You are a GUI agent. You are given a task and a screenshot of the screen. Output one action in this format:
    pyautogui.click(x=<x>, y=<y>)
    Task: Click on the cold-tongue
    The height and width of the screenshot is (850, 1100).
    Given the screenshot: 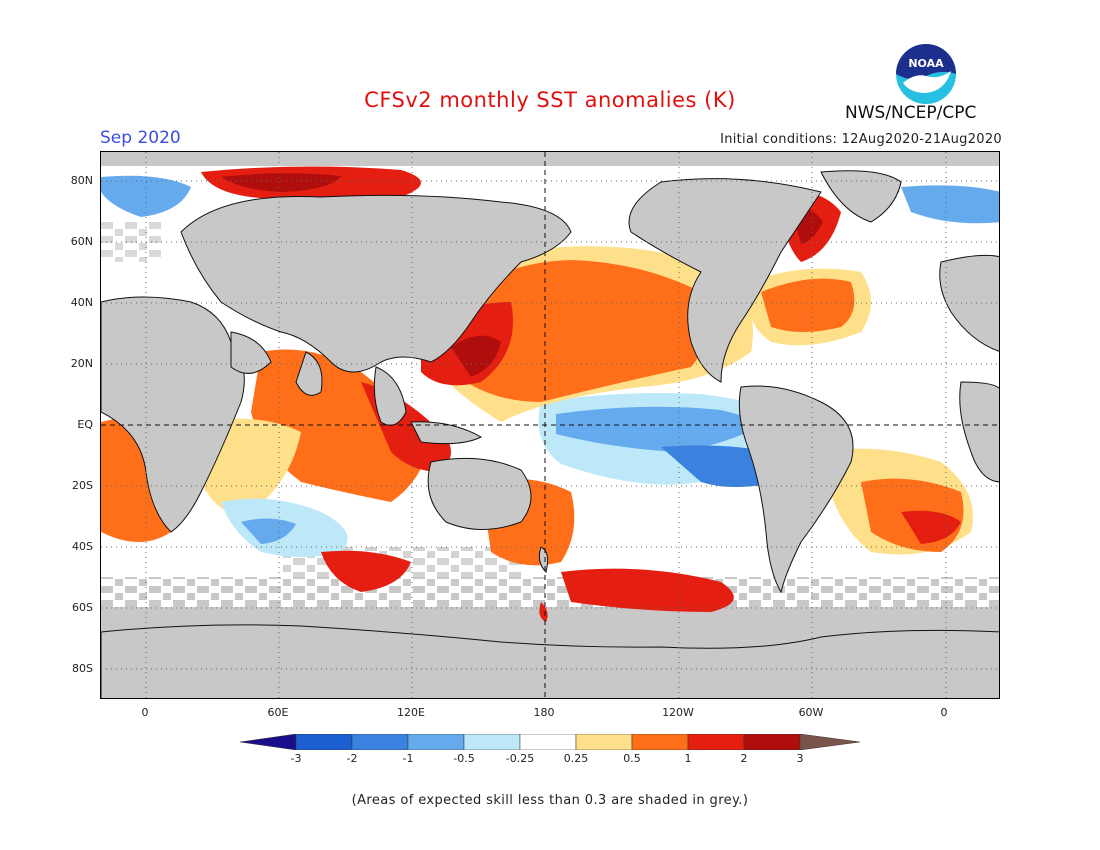 What is the action you would take?
    pyautogui.click(x=661, y=429)
    